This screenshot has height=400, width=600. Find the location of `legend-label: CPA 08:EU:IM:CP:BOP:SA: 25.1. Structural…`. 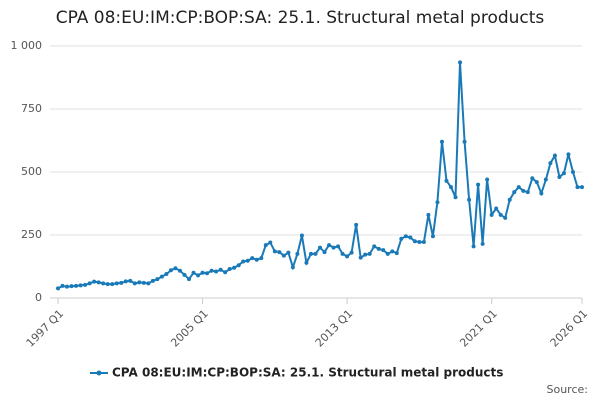

legend-label: CPA 08:EU:IM:CP:BOP:SA: 25.1. Structural… is located at coordinates (307, 373).